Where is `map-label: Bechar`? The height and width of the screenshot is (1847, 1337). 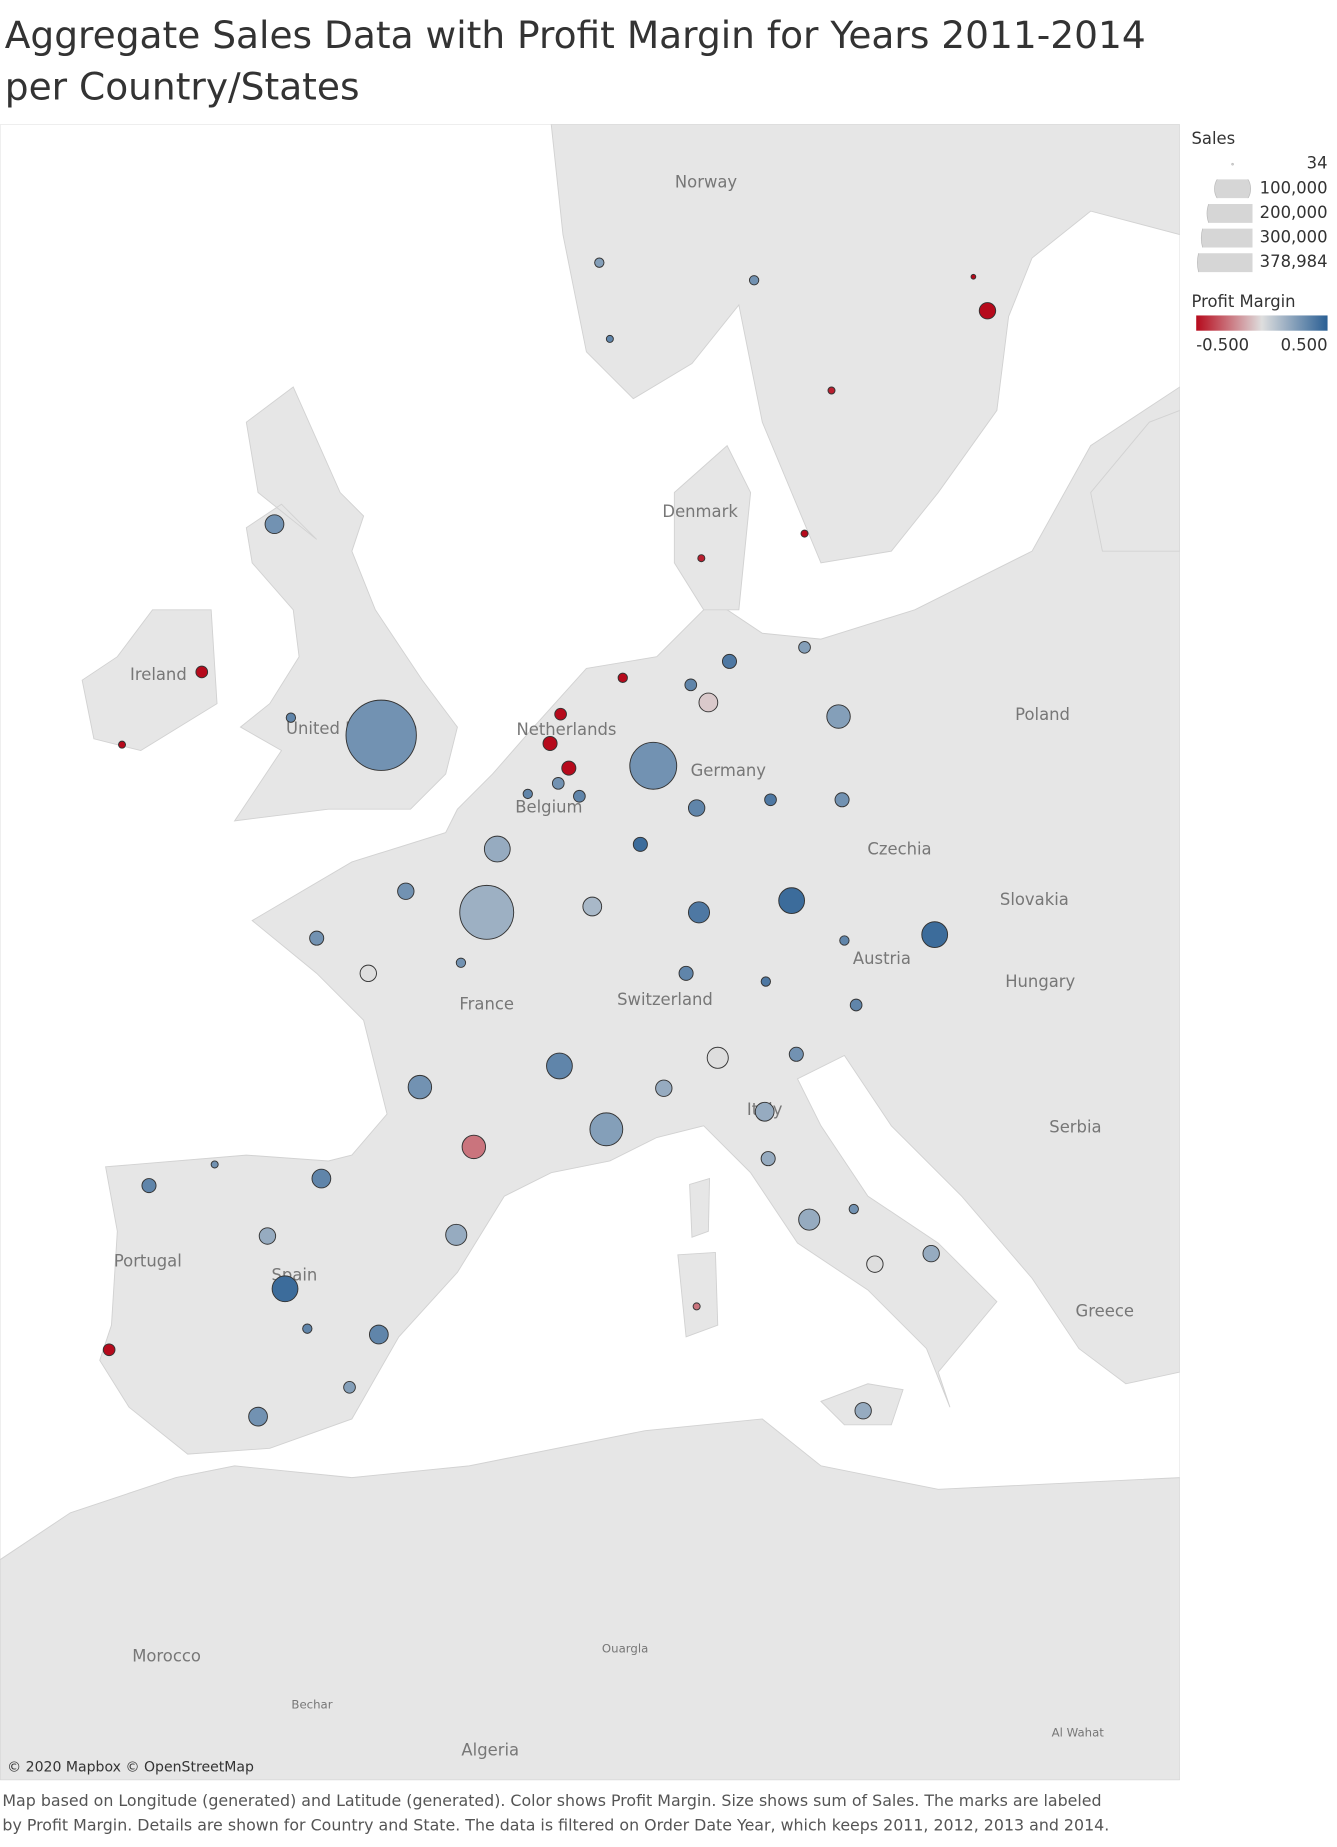
map-label: Bechar is located at coordinates (311, 1705).